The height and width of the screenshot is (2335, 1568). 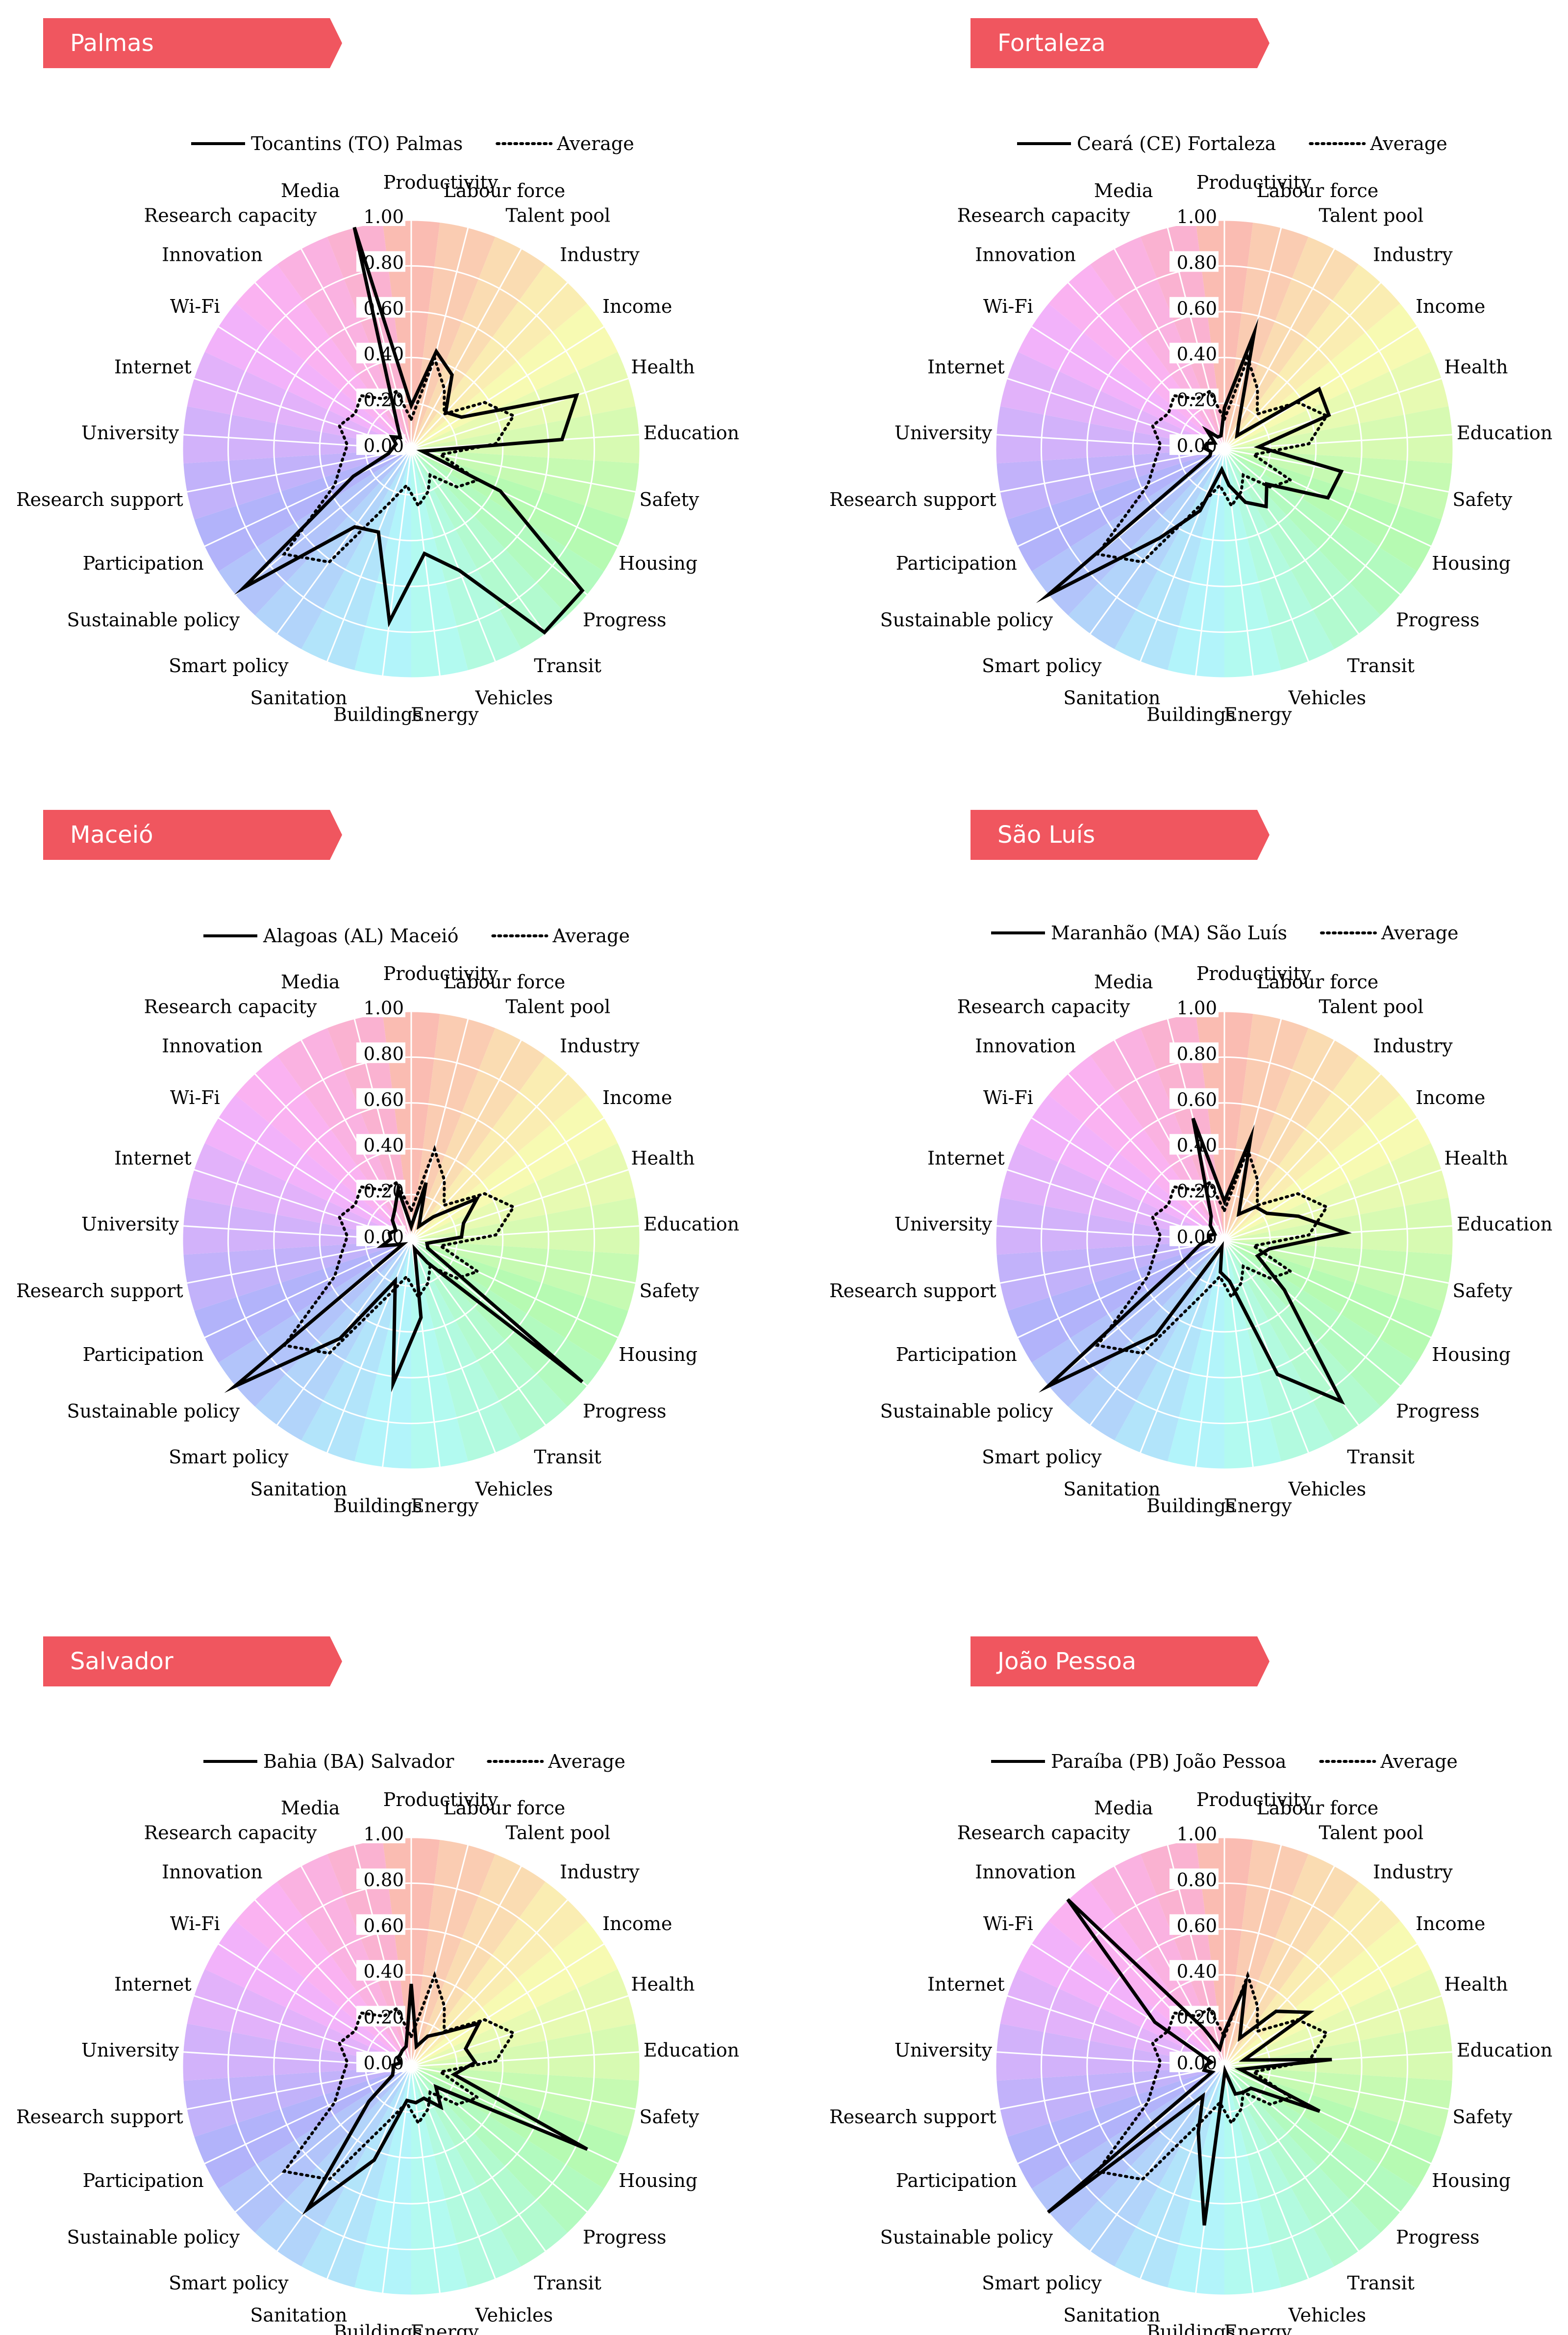 What do you see at coordinates (966, 1158) in the screenshot?
I see `axis-label: Internet` at bounding box center [966, 1158].